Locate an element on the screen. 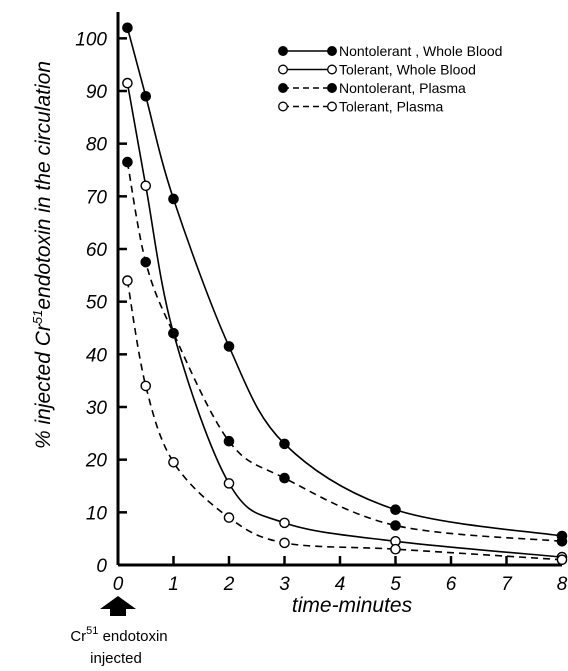 The height and width of the screenshot is (671, 568). legend-entry: Nontolerant, Plasma is located at coordinates (372, 88).